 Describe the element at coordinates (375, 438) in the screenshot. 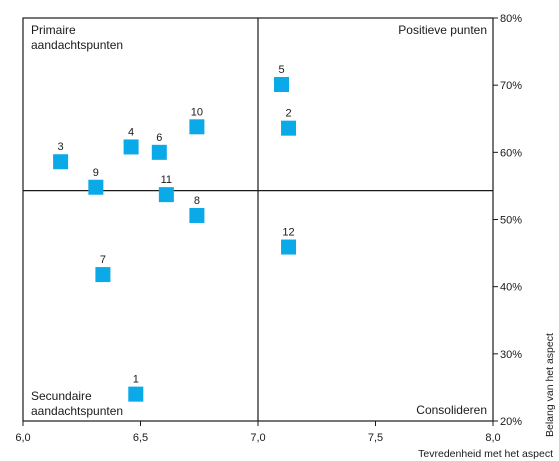

I see `x-tick-label: 7,5` at that location.